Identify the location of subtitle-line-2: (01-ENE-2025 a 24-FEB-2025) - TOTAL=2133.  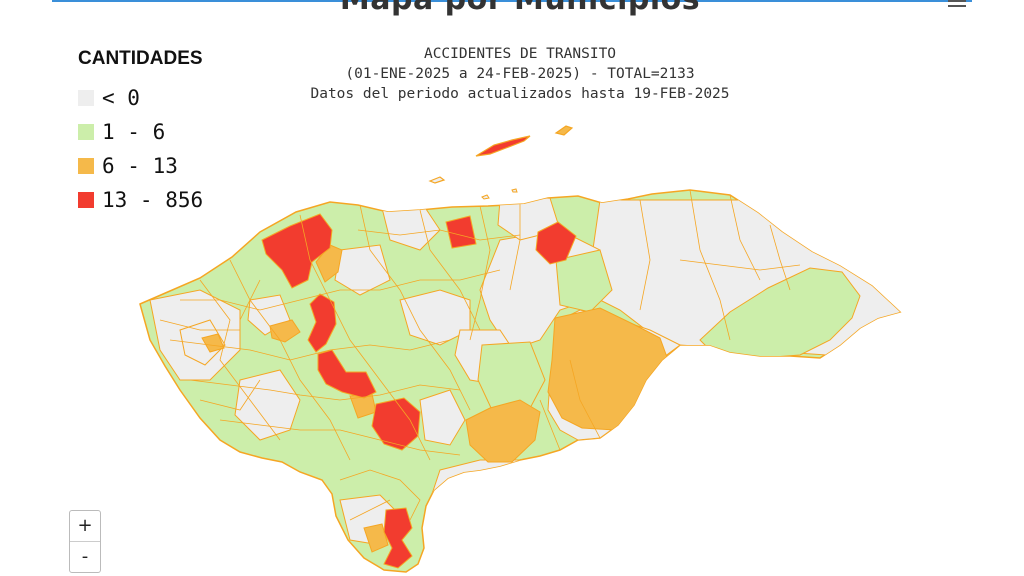
(520, 74).